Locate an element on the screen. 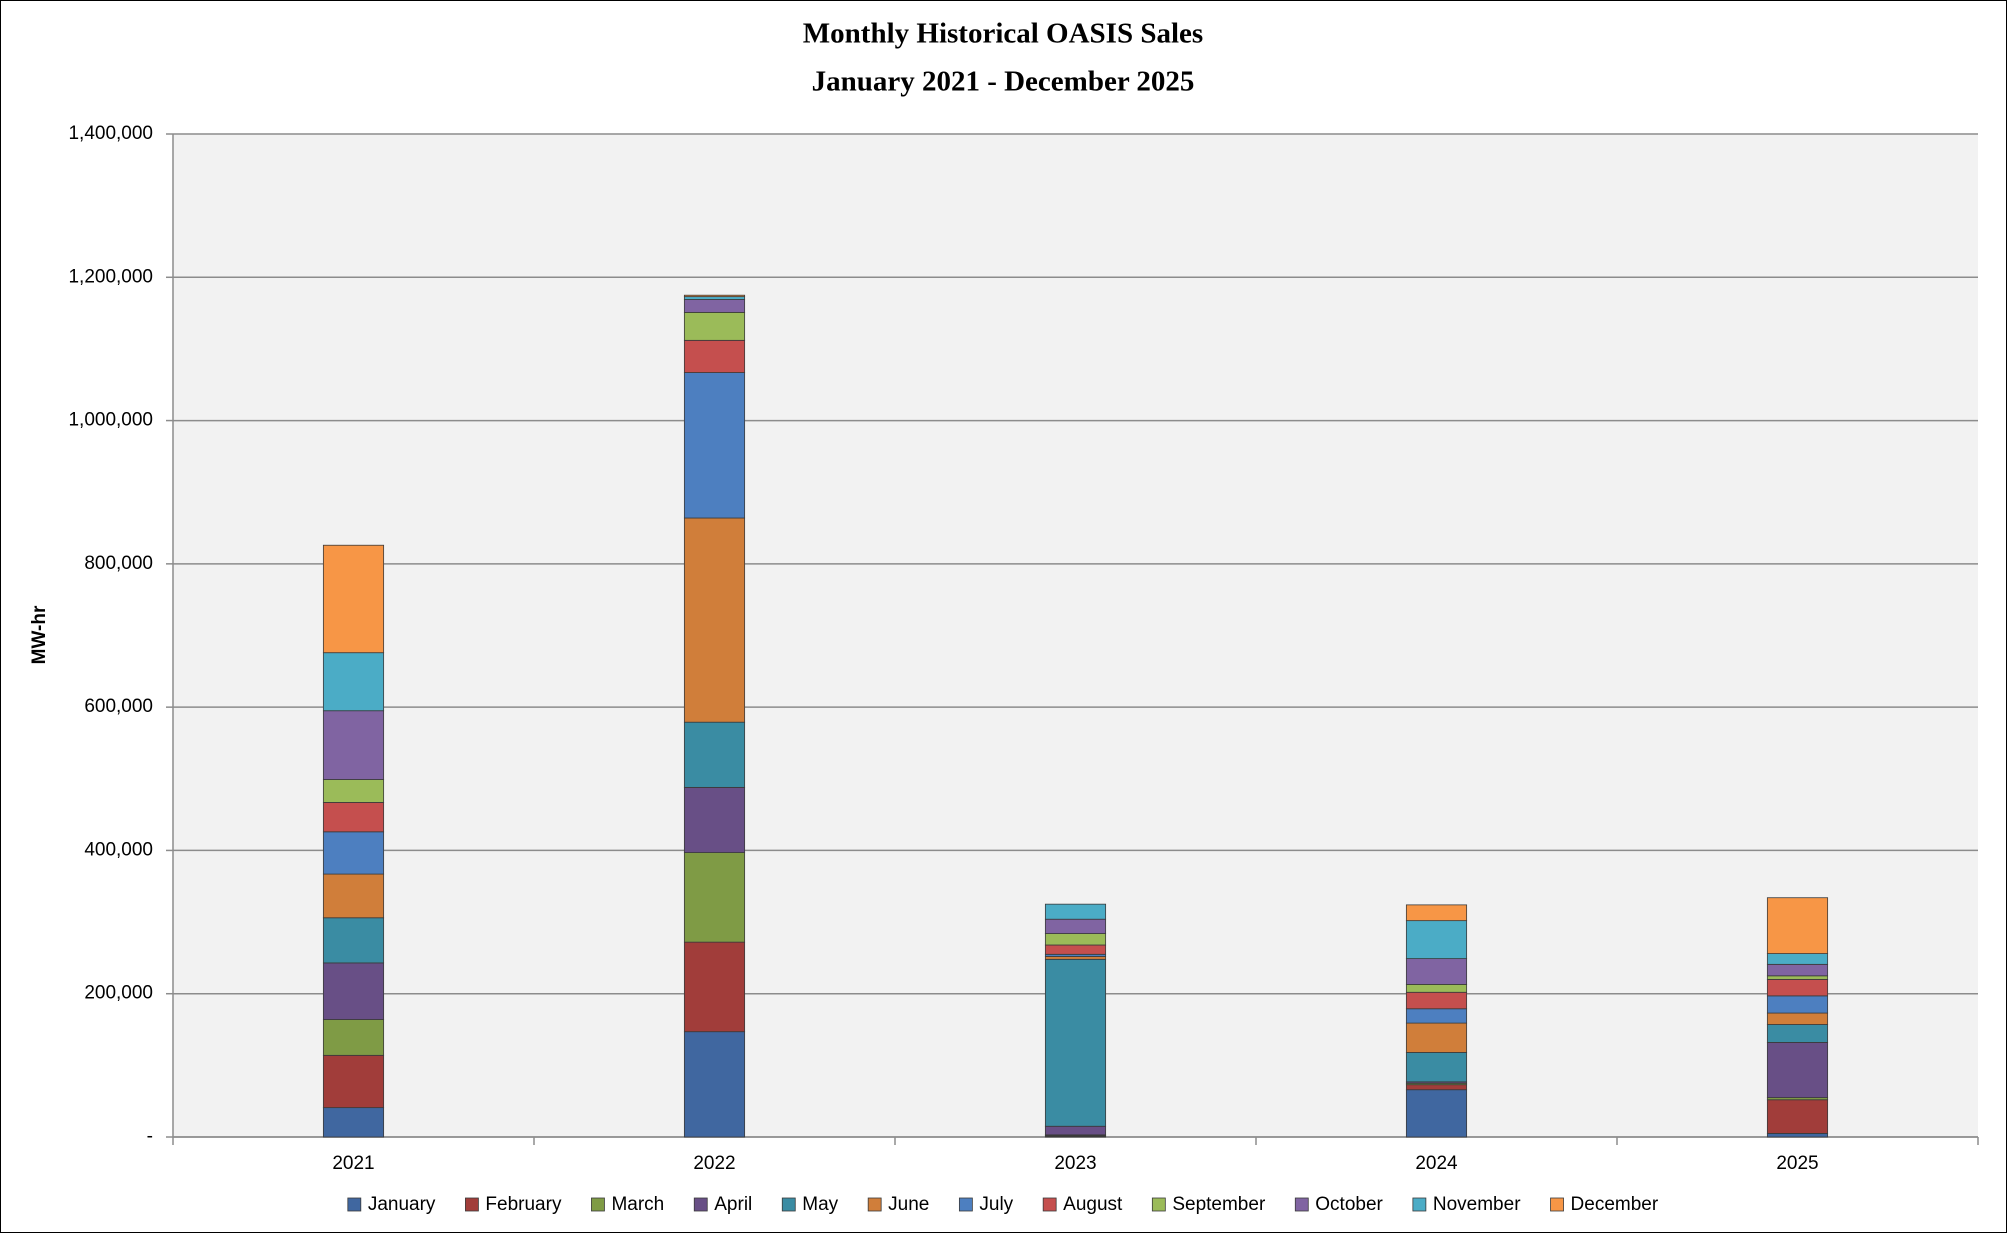 This screenshot has height=1233, width=2007. chart-title: Monthly Historical OASIS Sales is located at coordinates (1003, 34).